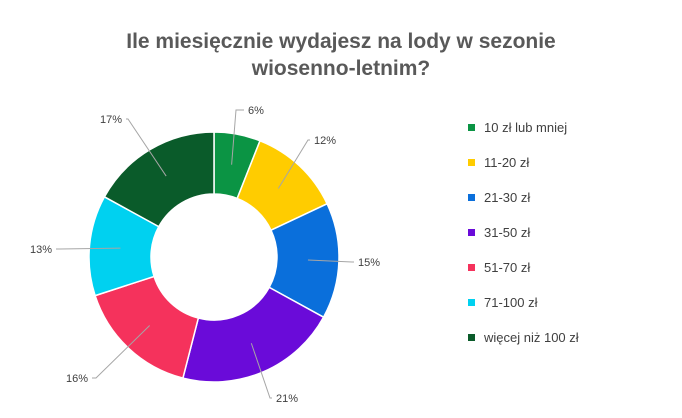 The width and height of the screenshot is (682, 418). What do you see at coordinates (531, 337) in the screenshot?
I see `legend-label: więcej niż 100 zł` at bounding box center [531, 337].